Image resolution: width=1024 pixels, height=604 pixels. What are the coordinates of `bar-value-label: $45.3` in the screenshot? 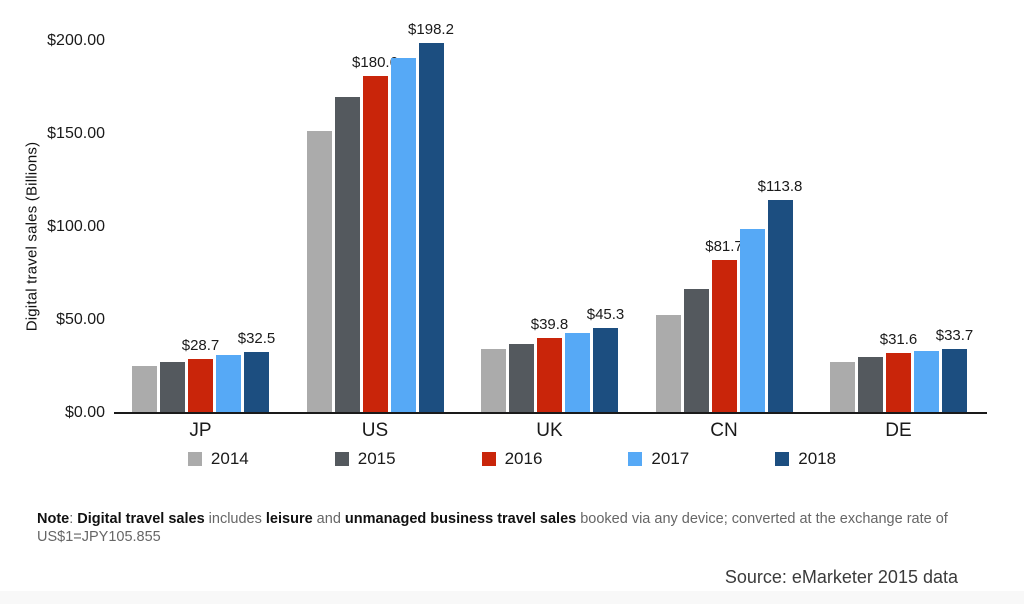 It's located at (605, 314).